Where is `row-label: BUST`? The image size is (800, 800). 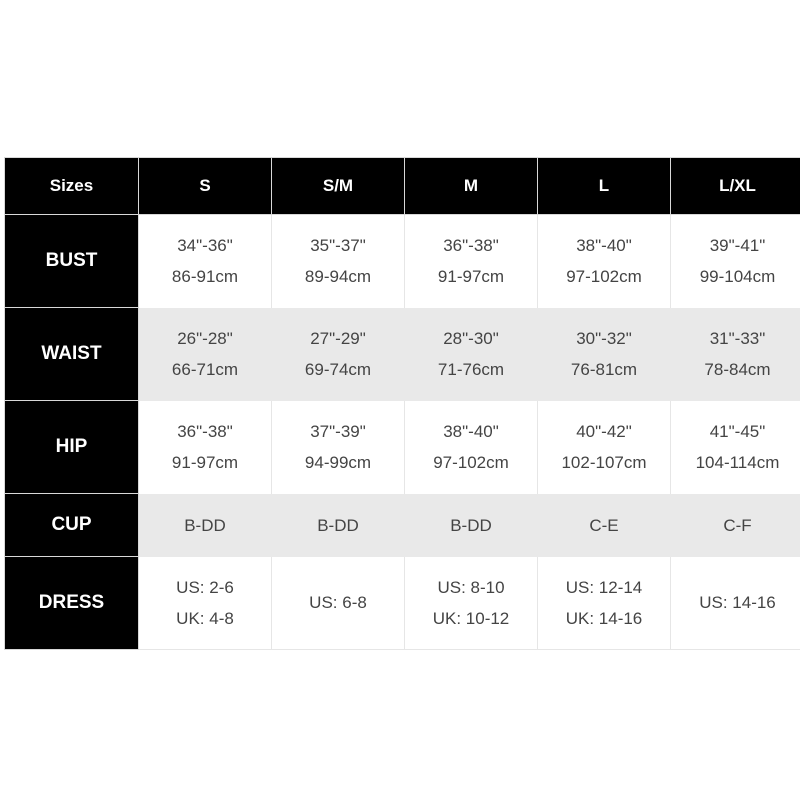 row-label: BUST is located at coordinates (71, 261).